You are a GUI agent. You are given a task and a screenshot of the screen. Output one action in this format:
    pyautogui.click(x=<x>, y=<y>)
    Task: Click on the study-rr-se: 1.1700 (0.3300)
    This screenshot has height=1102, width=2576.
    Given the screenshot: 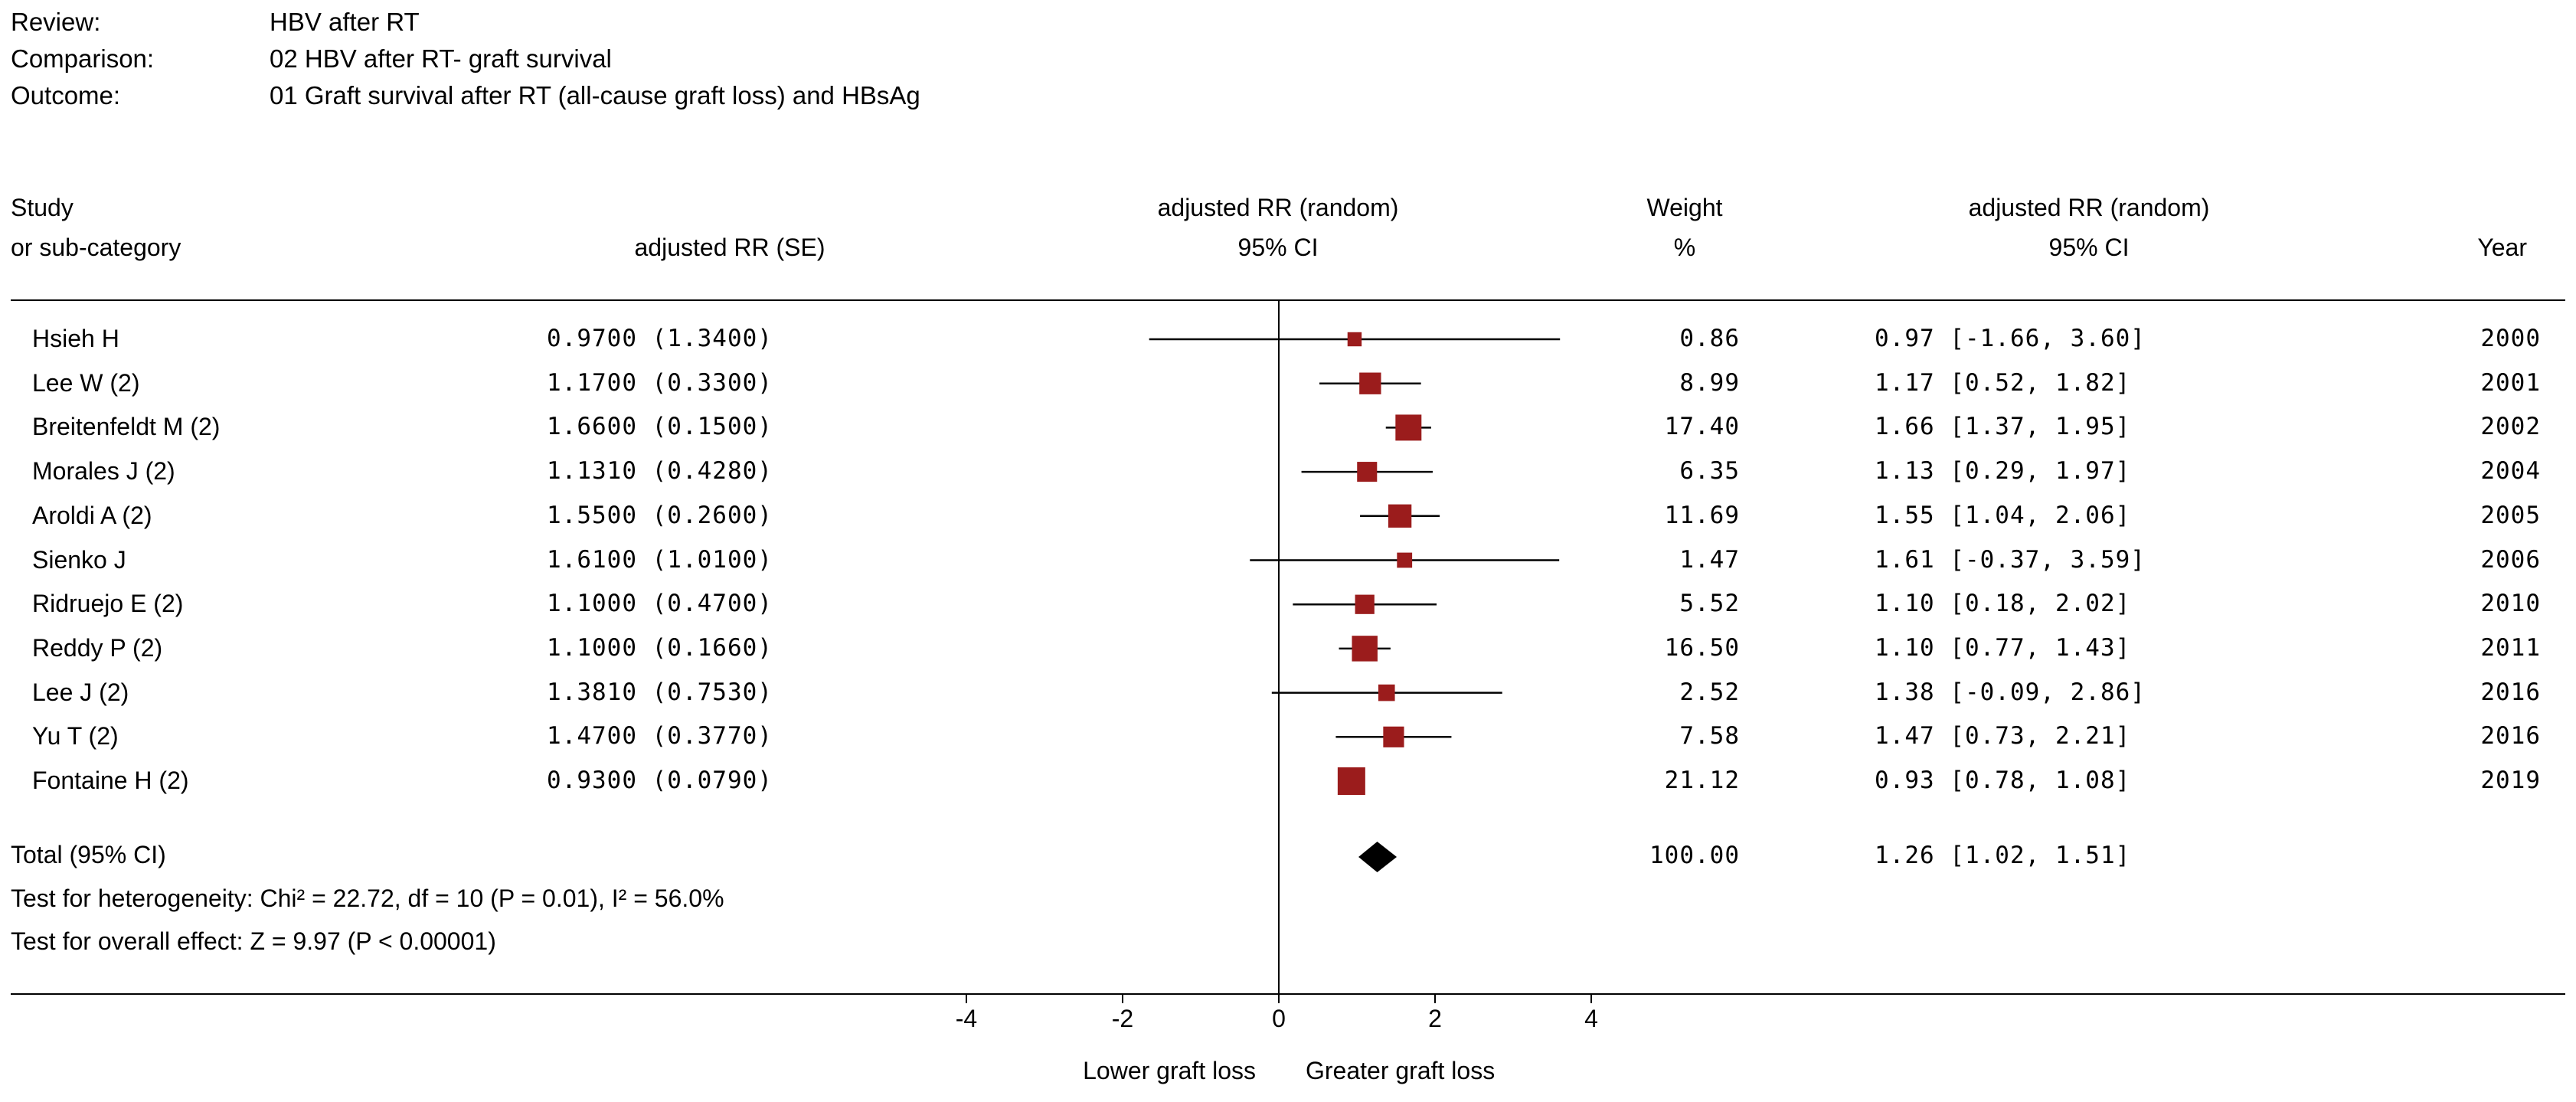 What is the action you would take?
    pyautogui.click(x=660, y=382)
    